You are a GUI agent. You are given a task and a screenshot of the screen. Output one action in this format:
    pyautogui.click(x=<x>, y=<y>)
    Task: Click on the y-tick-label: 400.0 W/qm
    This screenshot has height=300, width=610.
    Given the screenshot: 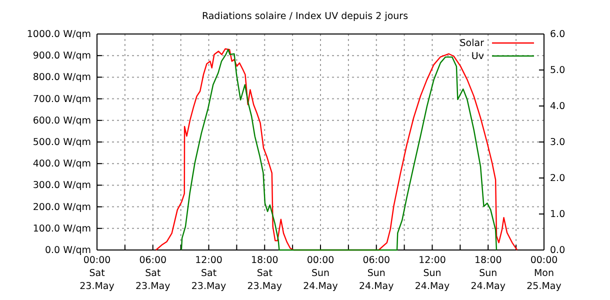 What is the action you would take?
    pyautogui.click(x=61, y=164)
    